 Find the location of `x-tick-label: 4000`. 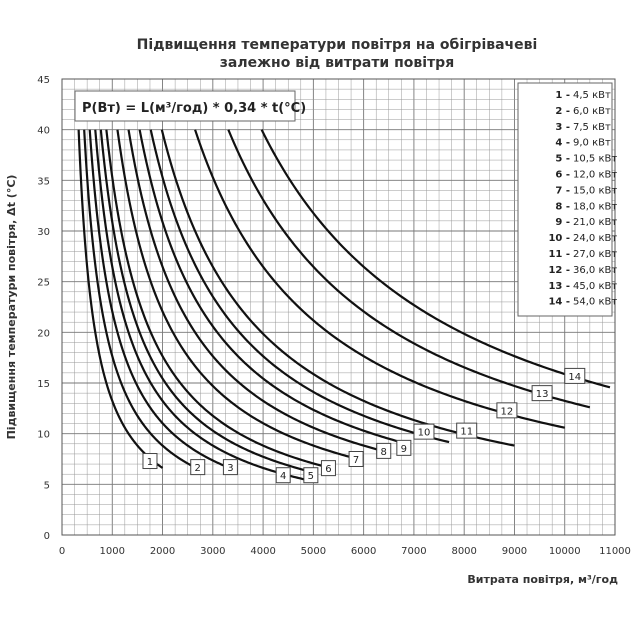

x-tick-label: 4000 is located at coordinates (262, 551).